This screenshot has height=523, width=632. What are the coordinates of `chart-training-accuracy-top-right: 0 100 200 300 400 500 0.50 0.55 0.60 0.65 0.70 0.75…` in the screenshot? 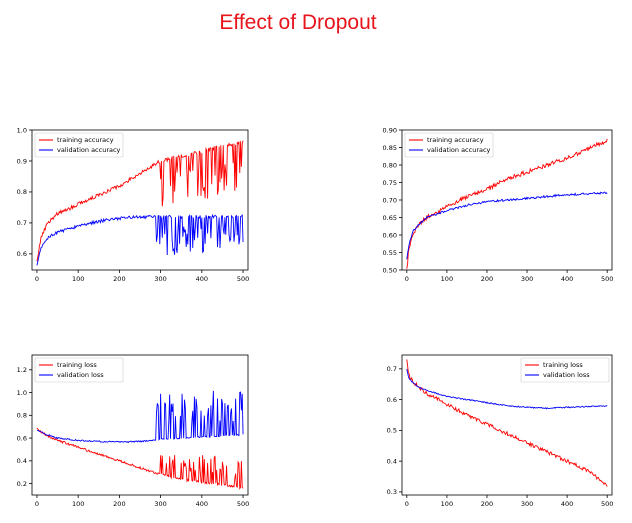 It's located at (498, 204).